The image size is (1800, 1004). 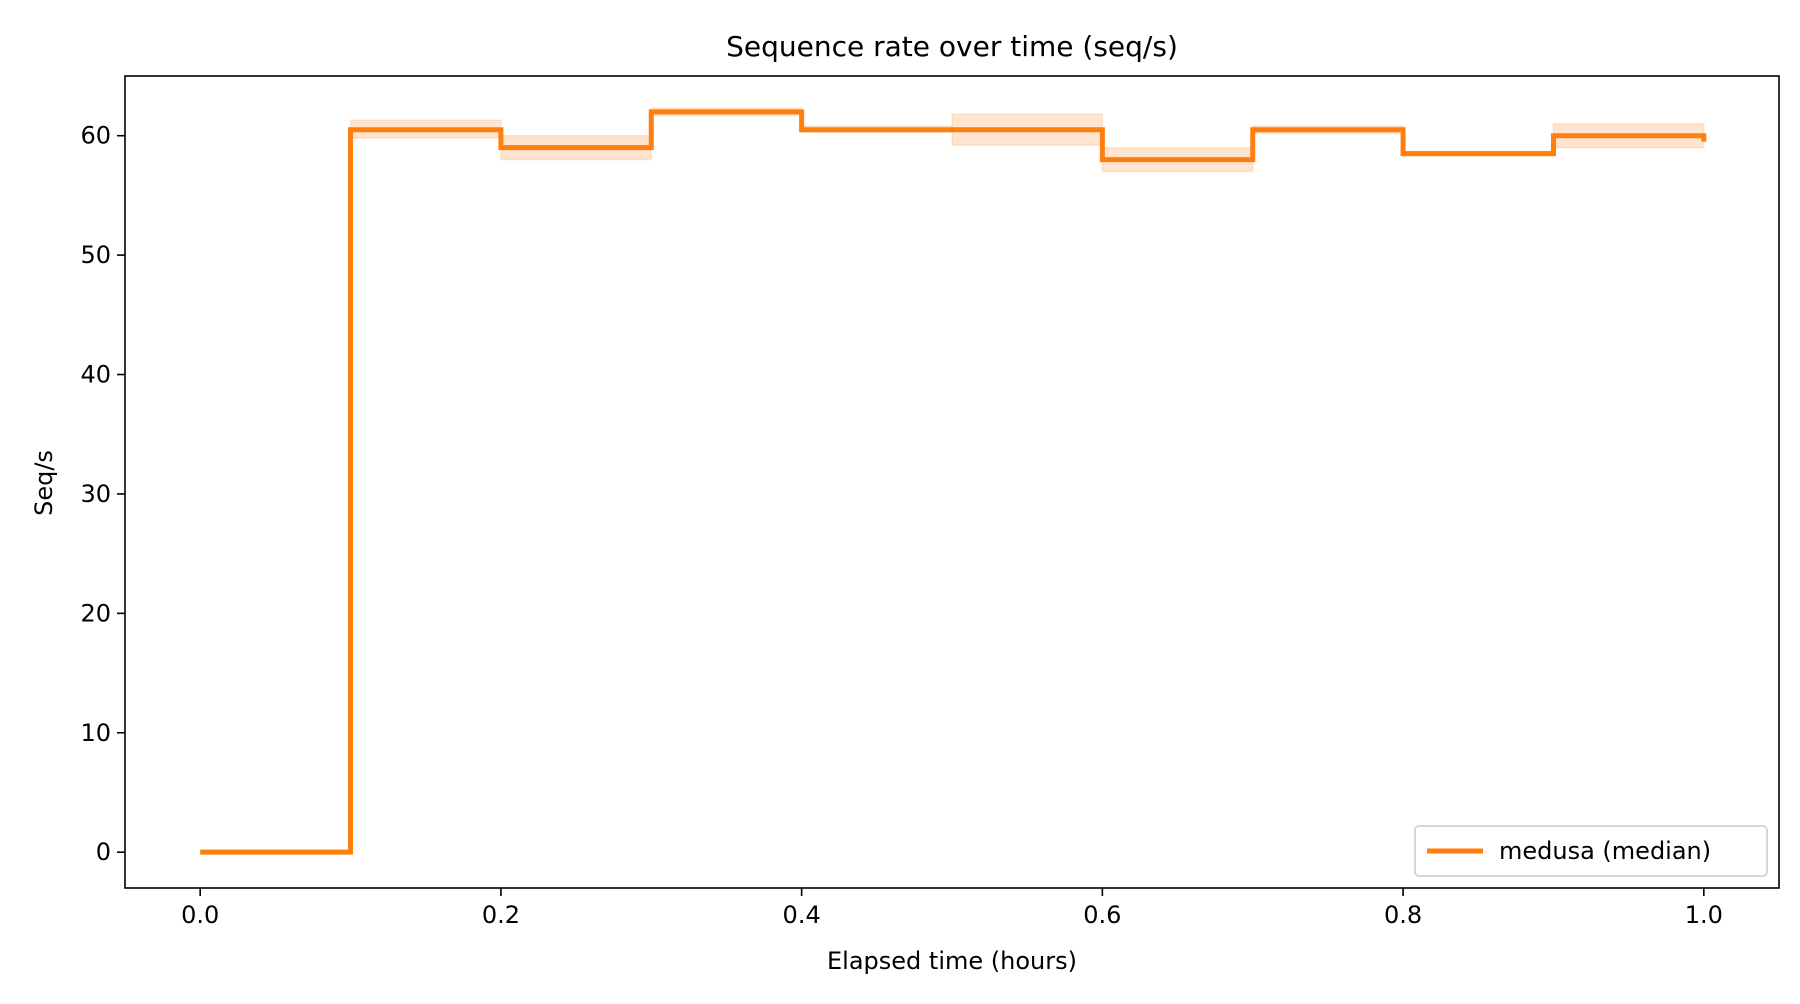 What do you see at coordinates (95, 375) in the screenshot?
I see `y-tick-label: 40` at bounding box center [95, 375].